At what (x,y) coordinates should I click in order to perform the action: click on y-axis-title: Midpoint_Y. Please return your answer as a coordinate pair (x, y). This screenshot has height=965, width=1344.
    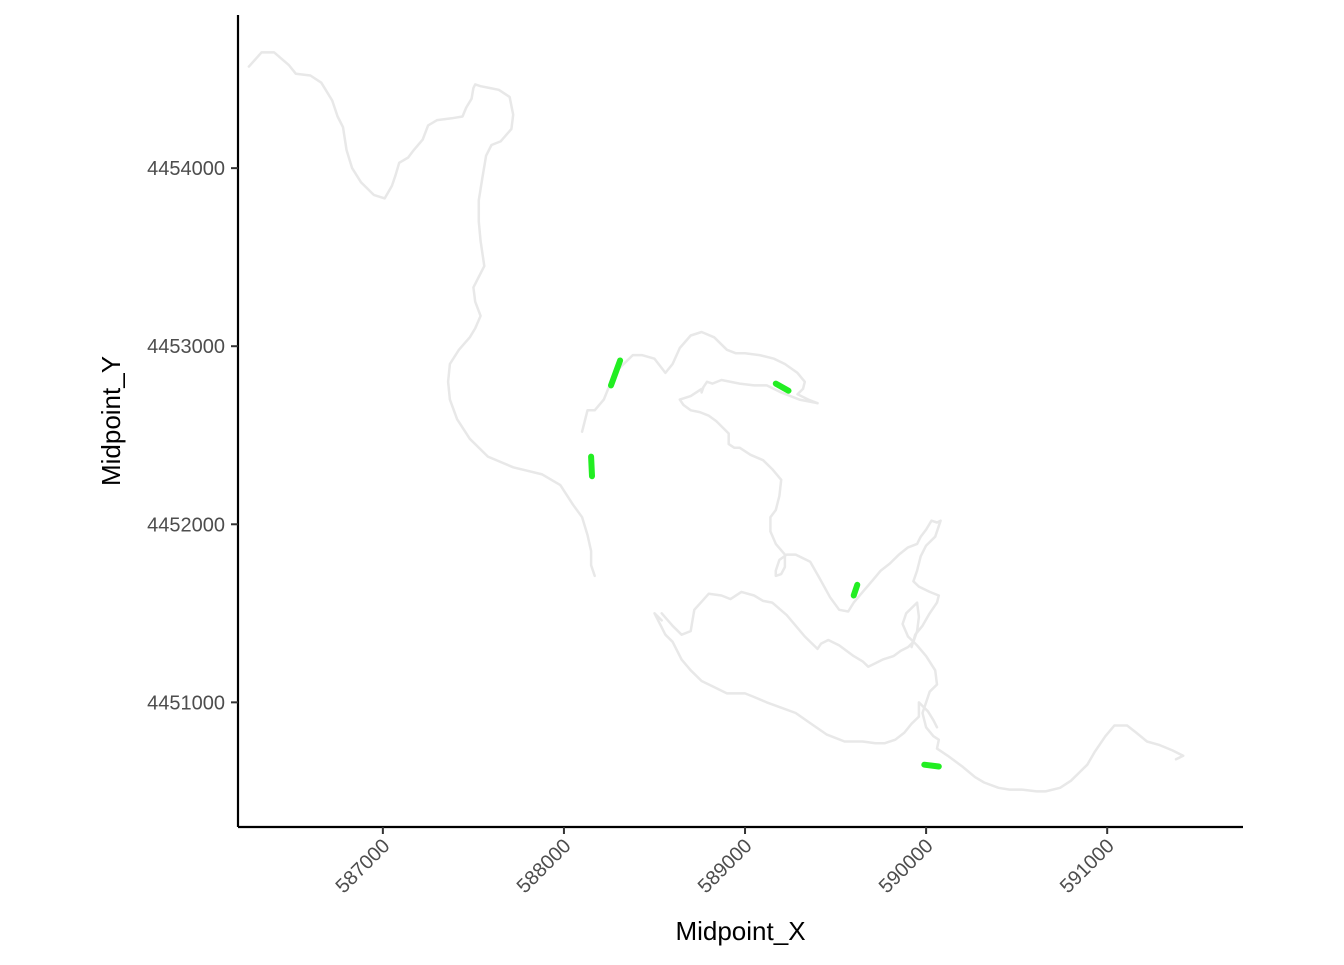
    Looking at the image, I should click on (111, 421).